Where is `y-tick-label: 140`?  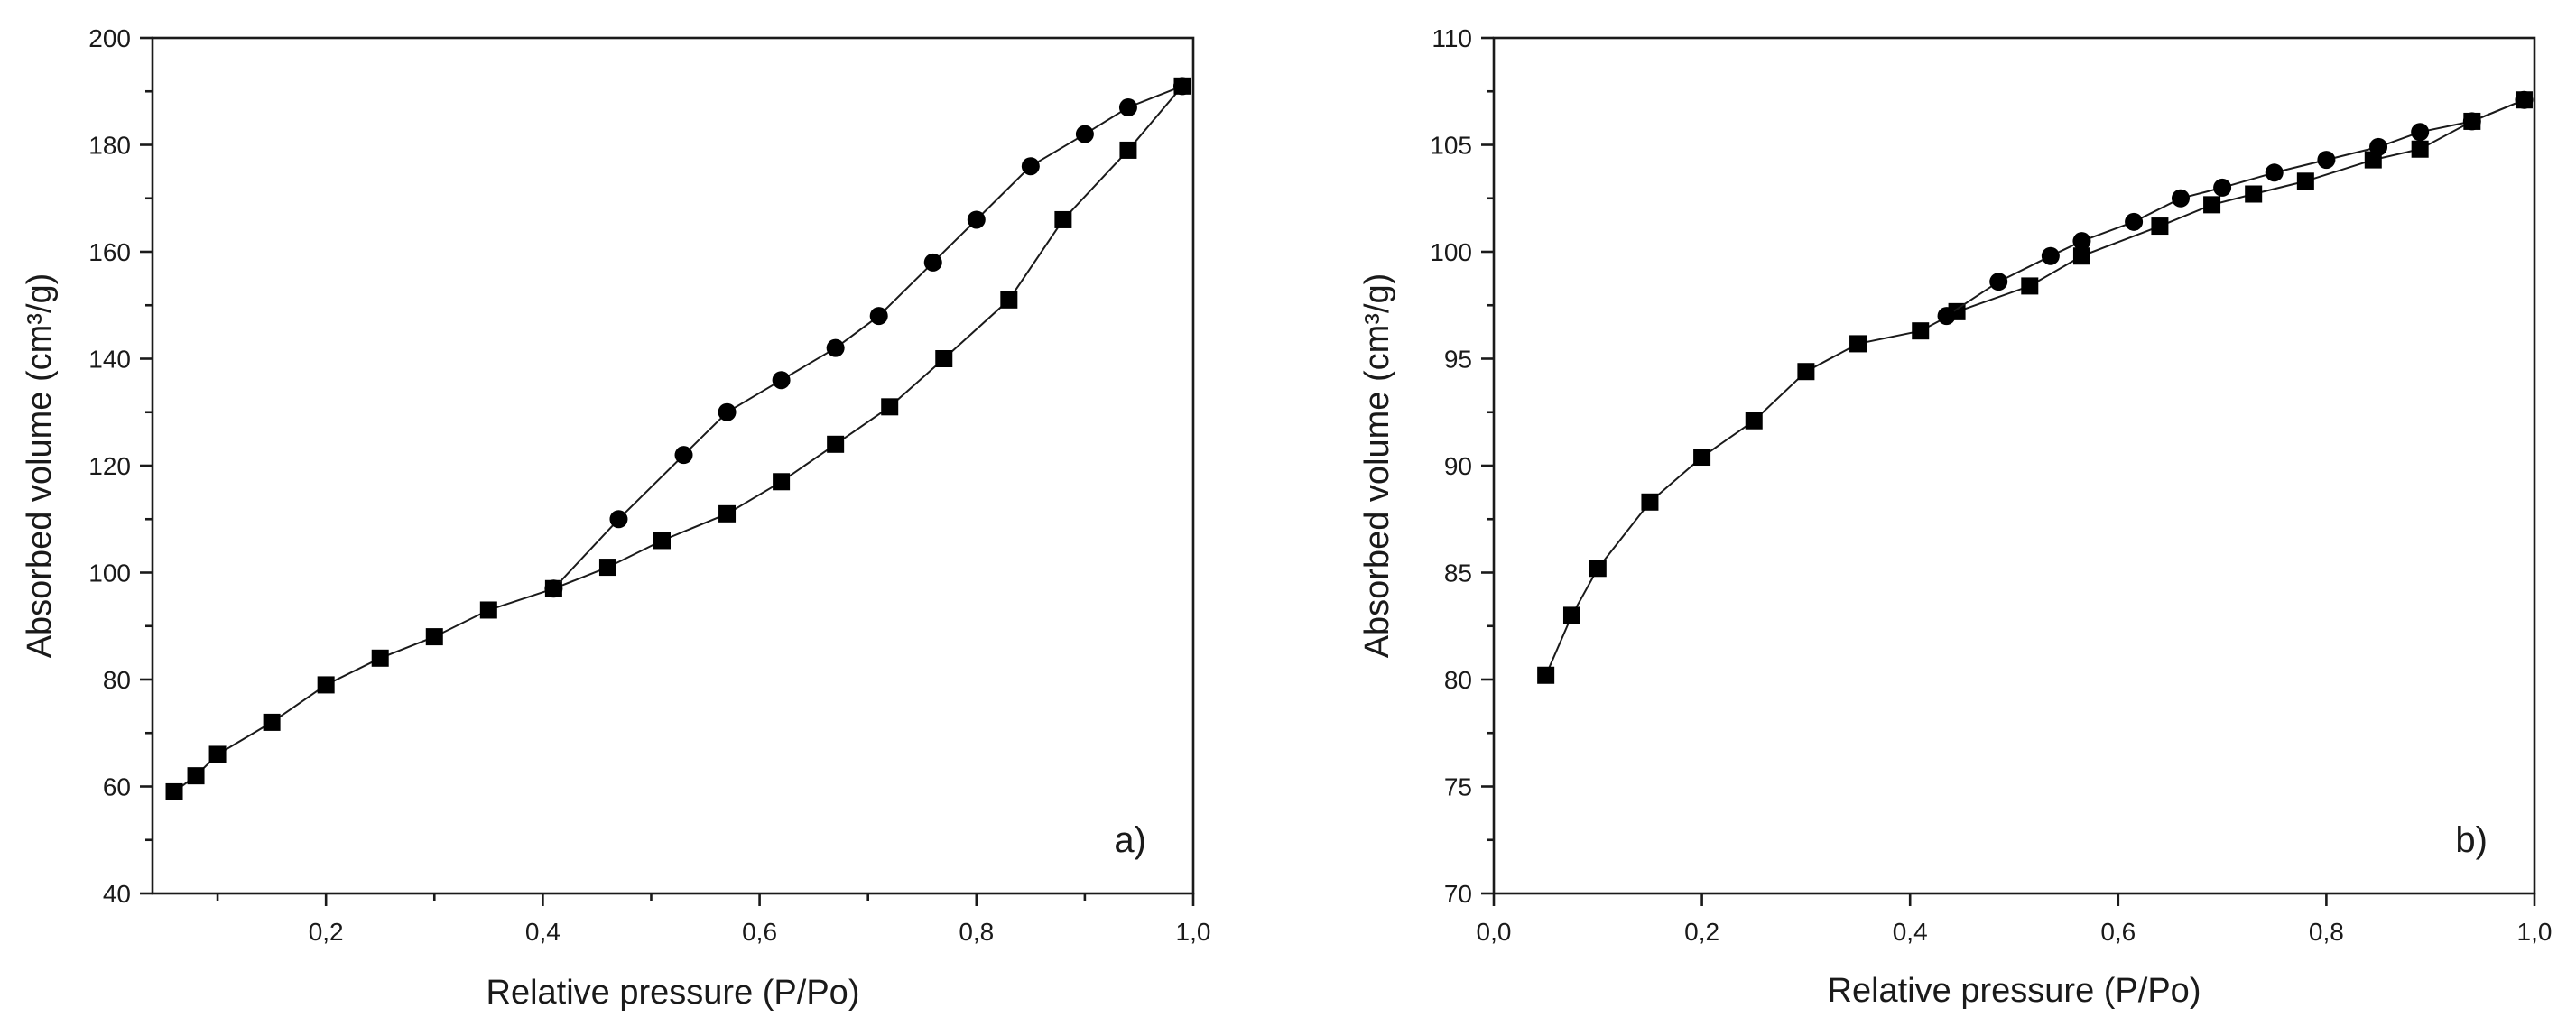 y-tick-label: 140 is located at coordinates (110, 360).